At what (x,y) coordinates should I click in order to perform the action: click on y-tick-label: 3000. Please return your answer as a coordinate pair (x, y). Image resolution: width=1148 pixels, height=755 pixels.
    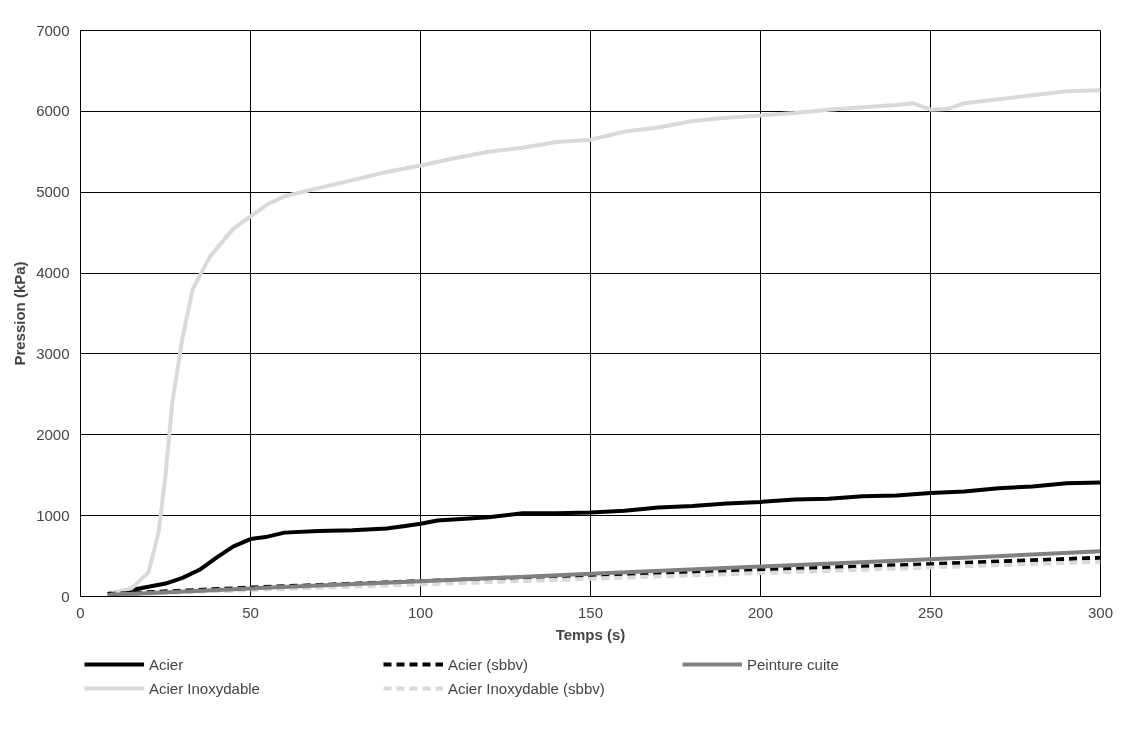
    Looking at the image, I should click on (53, 353).